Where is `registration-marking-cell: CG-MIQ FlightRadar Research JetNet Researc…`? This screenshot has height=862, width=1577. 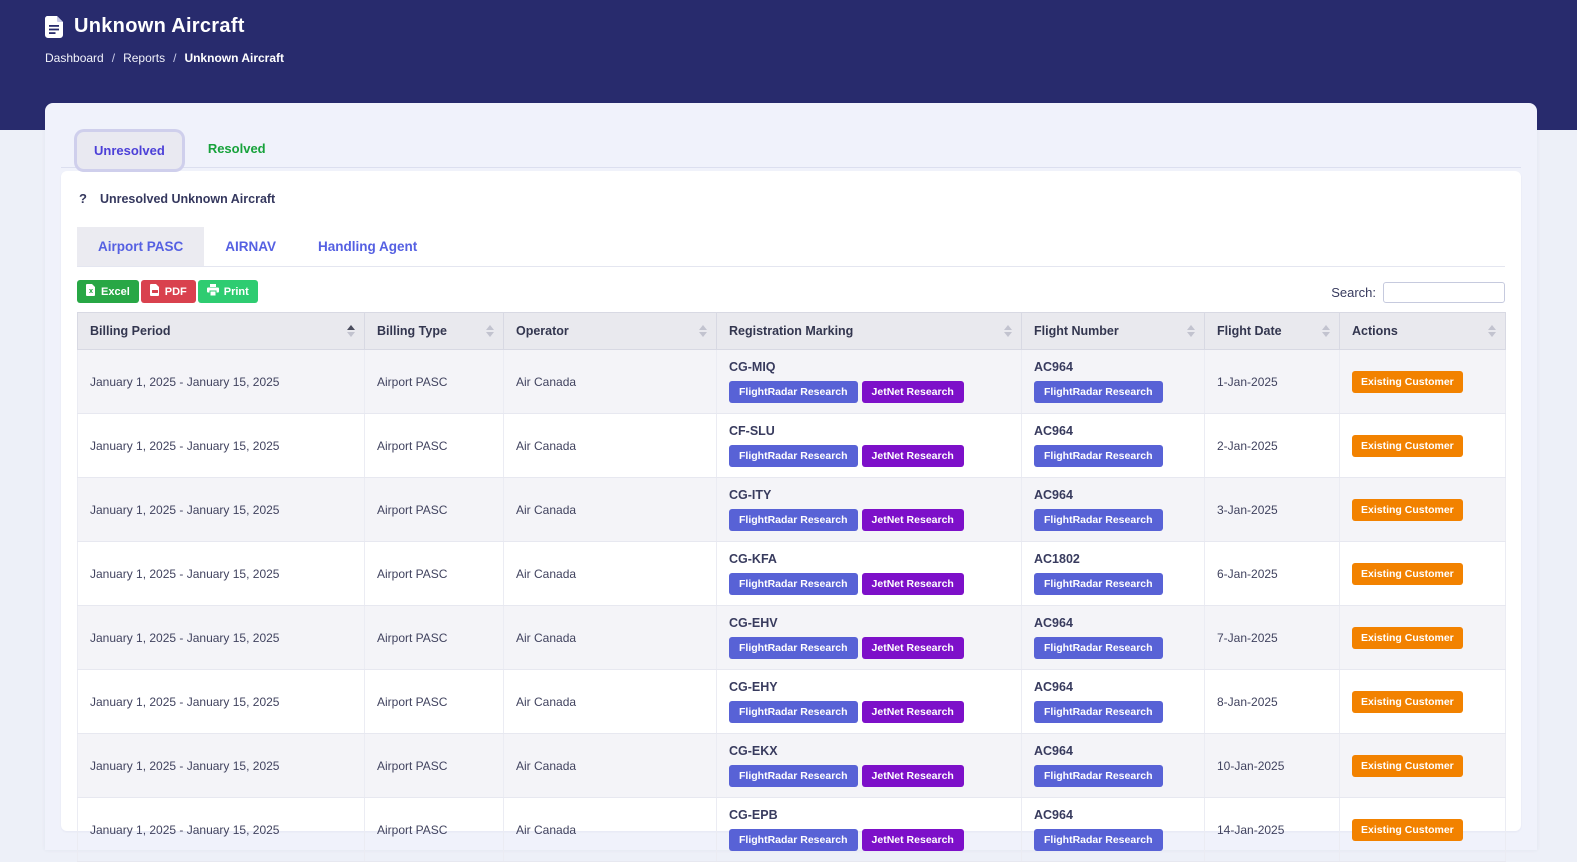 registration-marking-cell: CG-MIQ FlightRadar Research JetNet Researc… is located at coordinates (869, 381).